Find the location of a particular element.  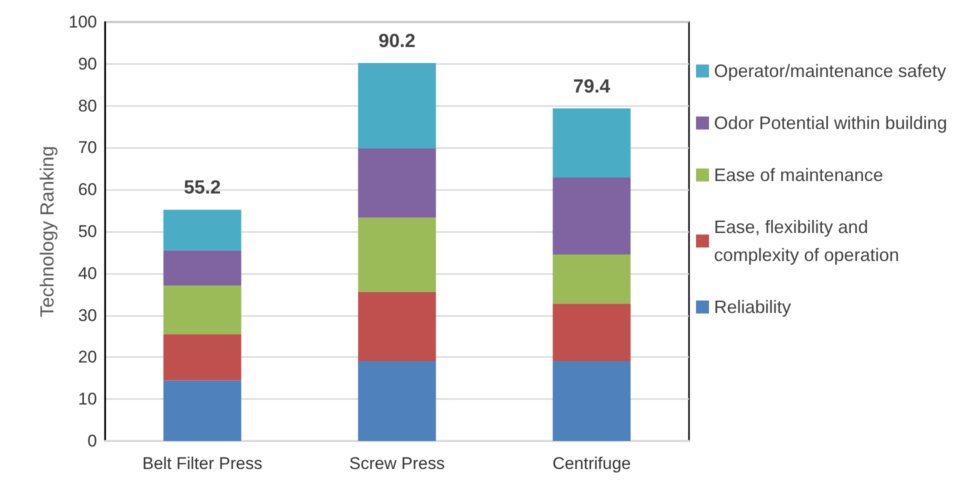

y-tick-label: 30 is located at coordinates (87, 315).